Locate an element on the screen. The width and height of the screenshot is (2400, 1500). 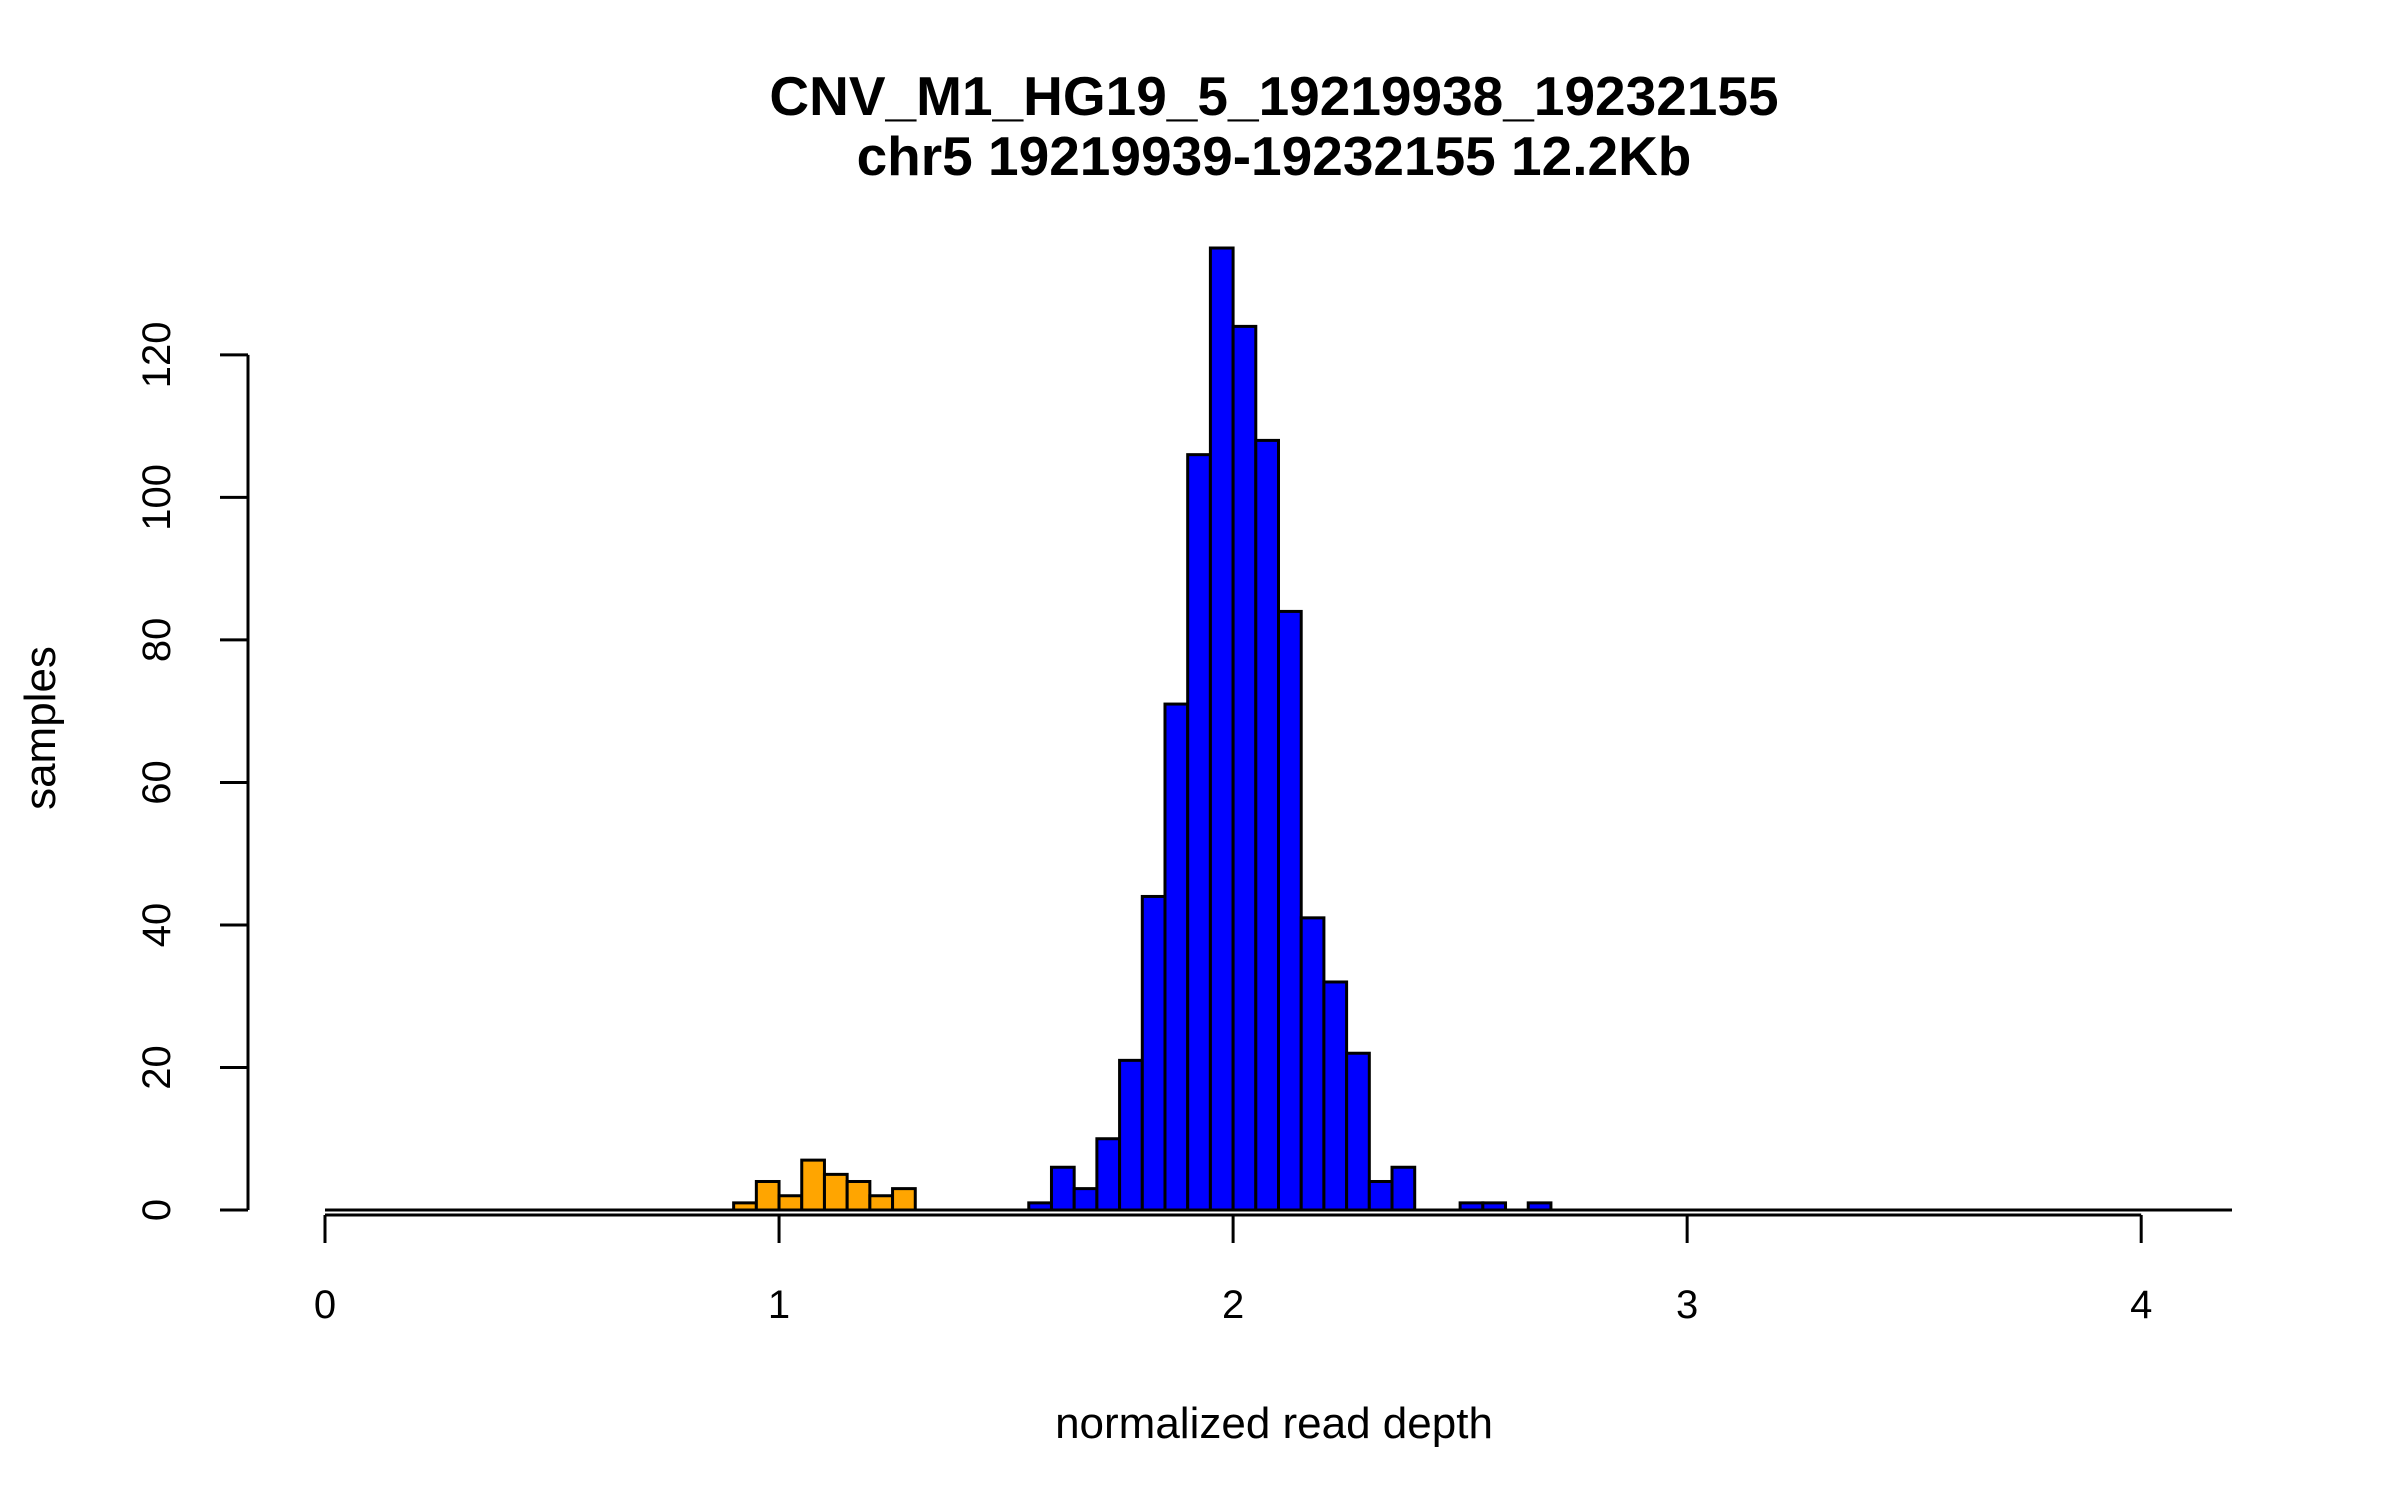
y-tick-label-0: 0 is located at coordinates (157, 1210).